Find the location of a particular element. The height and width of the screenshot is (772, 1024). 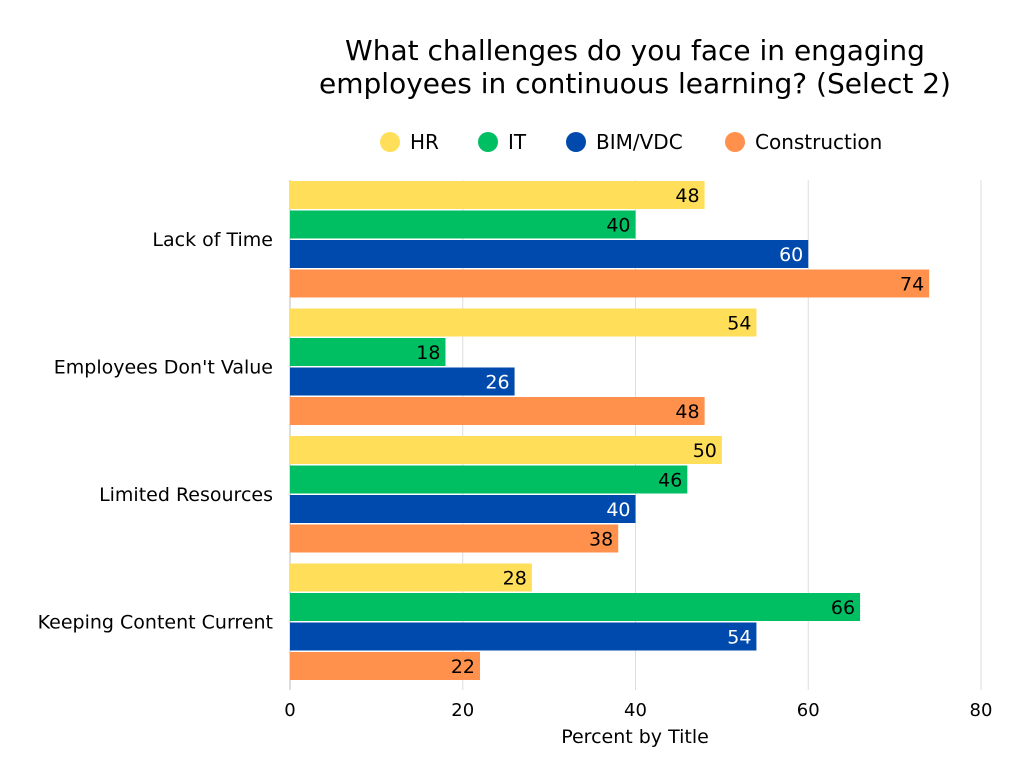

data-label: 46 is located at coordinates (670, 481).